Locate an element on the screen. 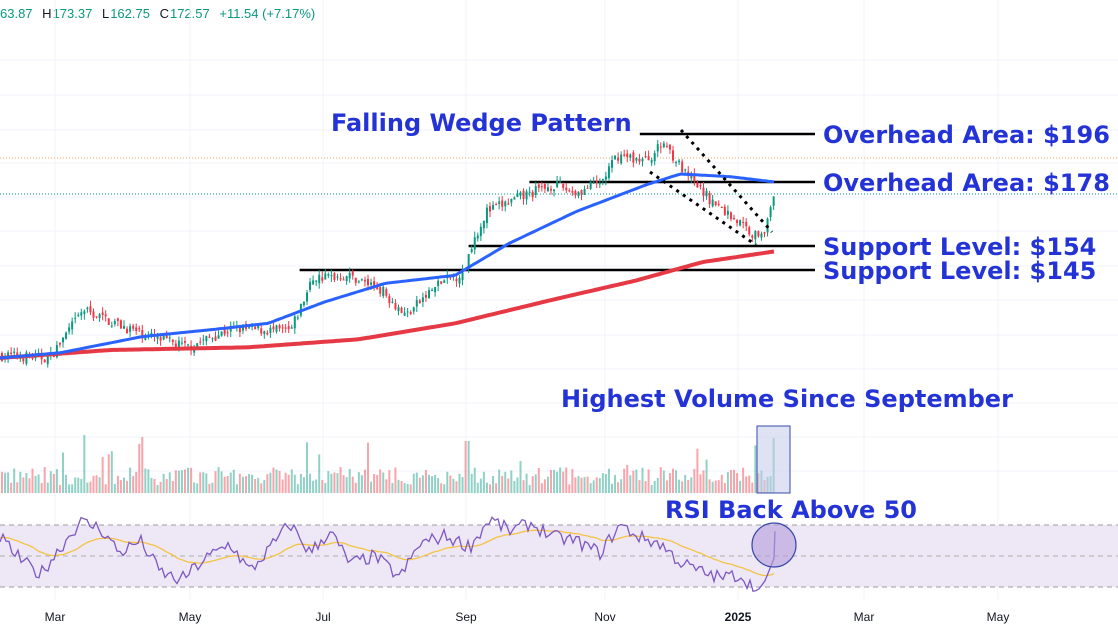  x-axis: Mar May Jul Sep Nov 2025 Mar May is located at coordinates (527, 617).